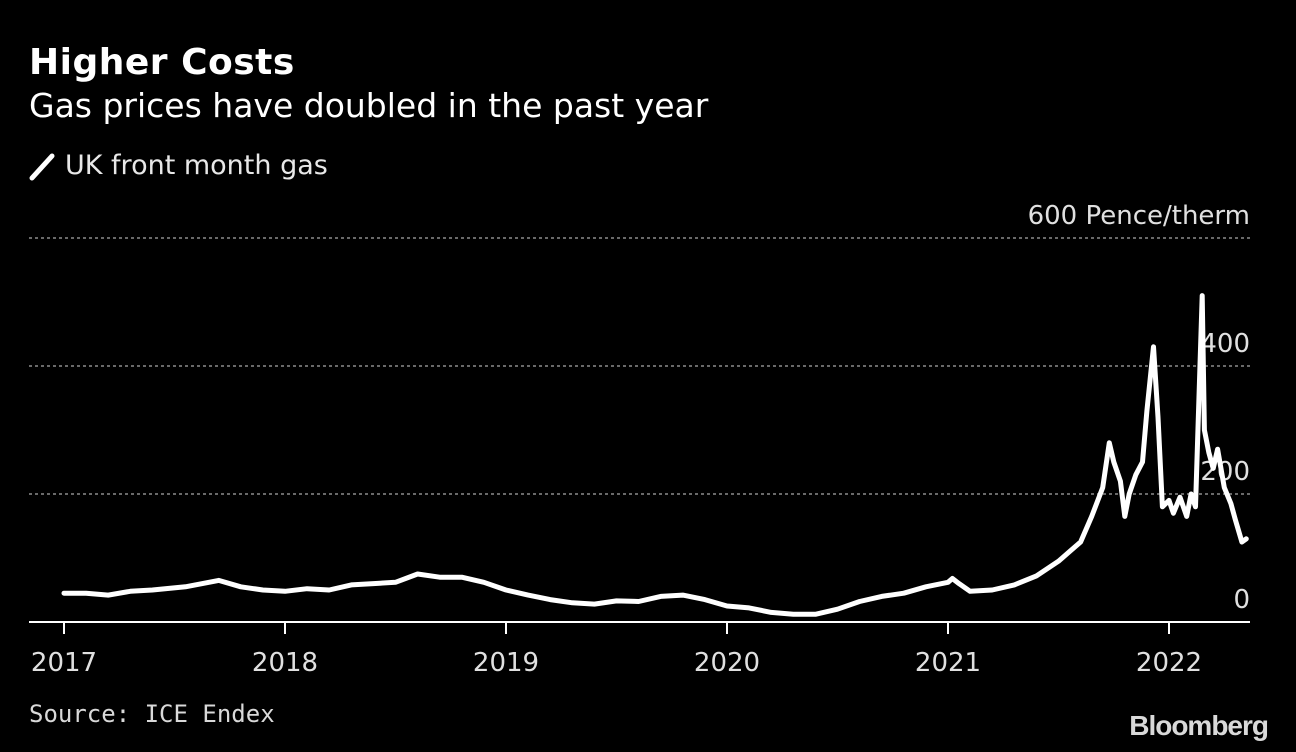 This screenshot has height=752, width=1296. What do you see at coordinates (64, 663) in the screenshot?
I see `x-tick-label-2017: 2017` at bounding box center [64, 663].